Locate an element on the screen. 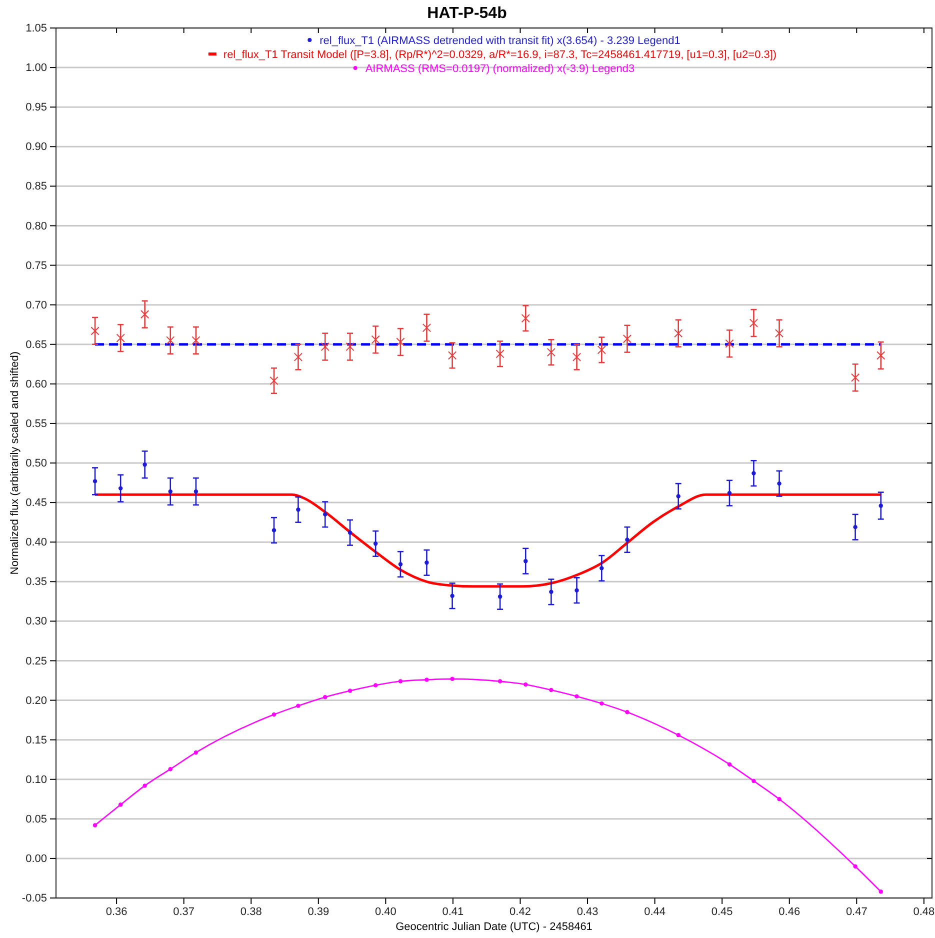  y-tick-label: -0.05 is located at coordinates (34, 898).